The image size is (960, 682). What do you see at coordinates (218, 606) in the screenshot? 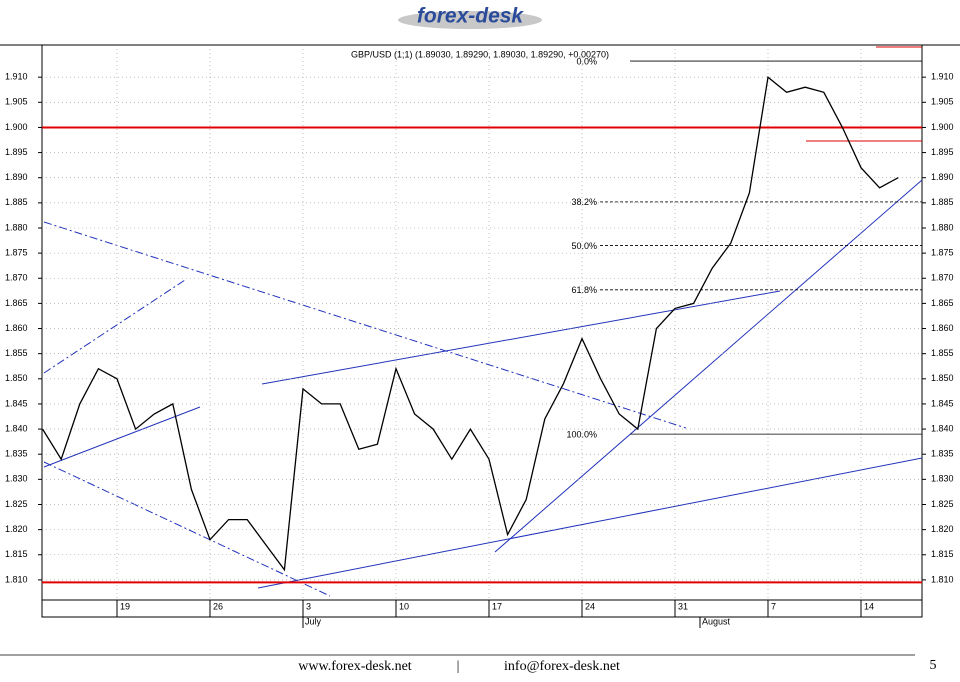
I see `x-tick-label: 26` at bounding box center [218, 606].